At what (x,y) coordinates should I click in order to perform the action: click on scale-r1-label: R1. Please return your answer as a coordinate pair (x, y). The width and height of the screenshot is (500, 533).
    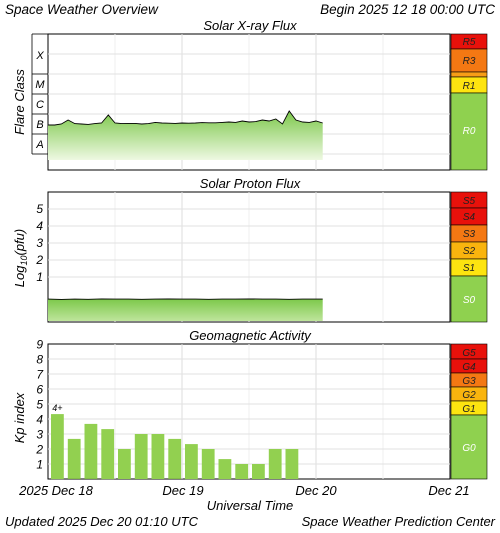
    Looking at the image, I should click on (469, 86).